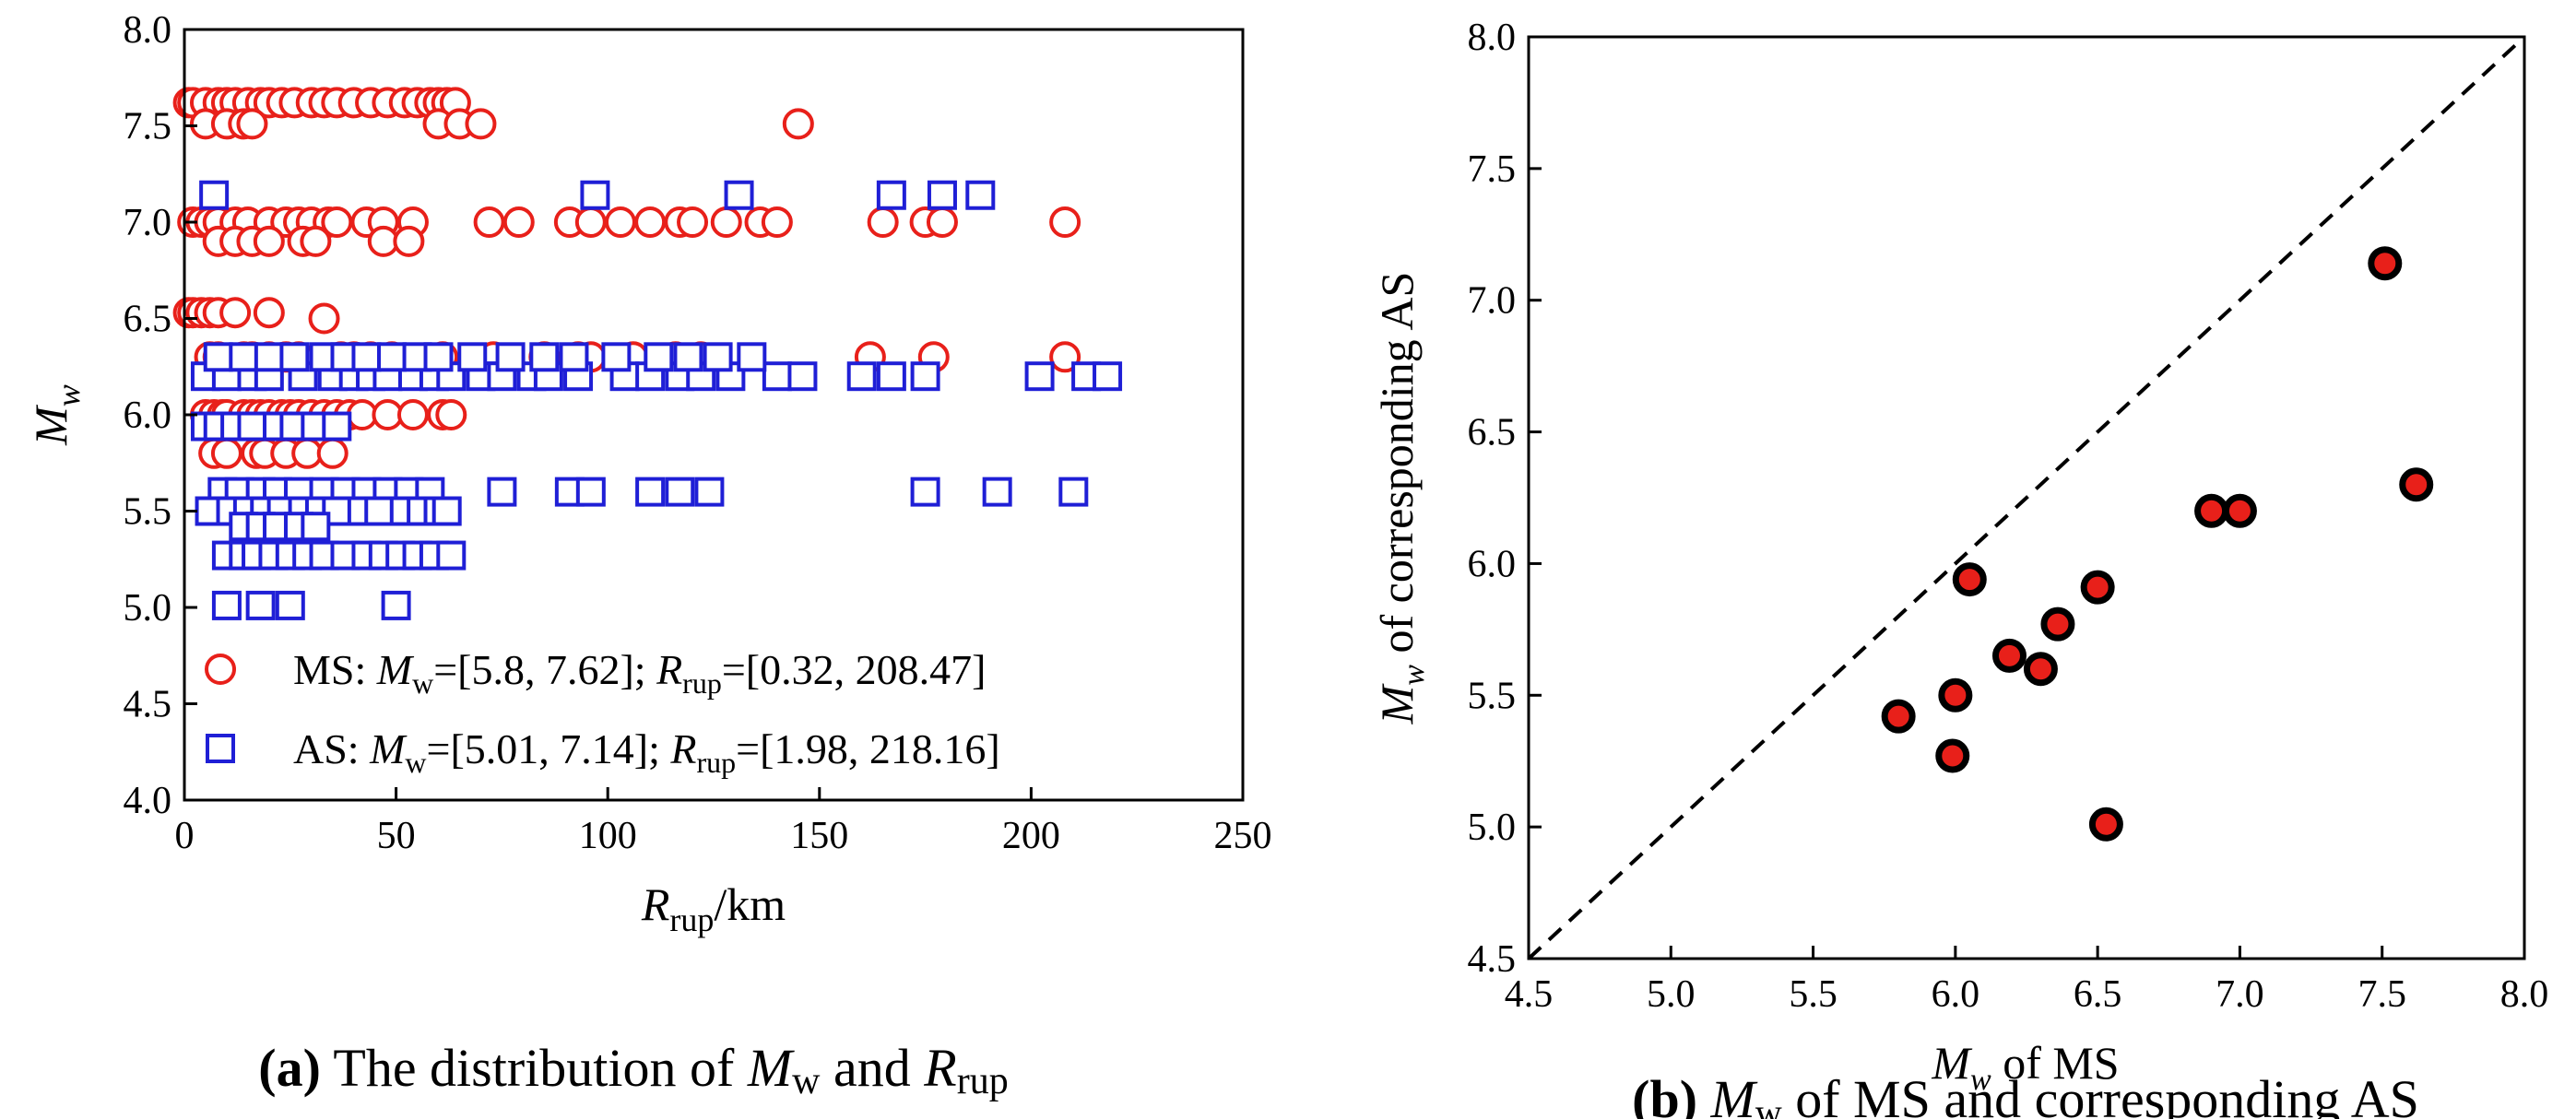 The height and width of the screenshot is (1119, 2576). Describe the element at coordinates (1956, 994) in the screenshot. I see `panel-b-x-tick-label: 6.0` at that location.